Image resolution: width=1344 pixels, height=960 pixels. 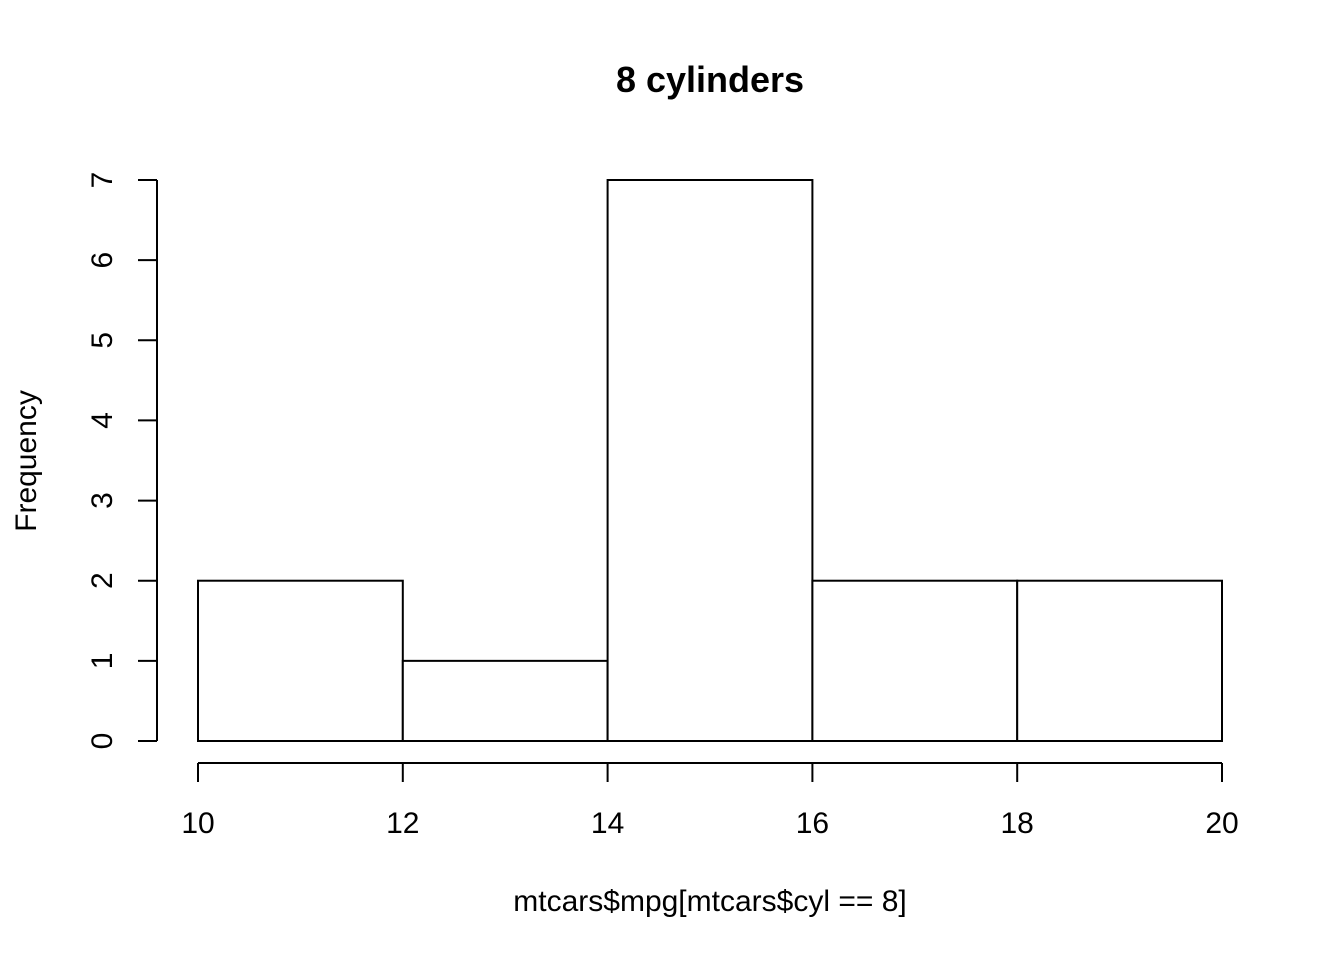 I want to click on y-tick-label: 0, so click(x=102, y=741).